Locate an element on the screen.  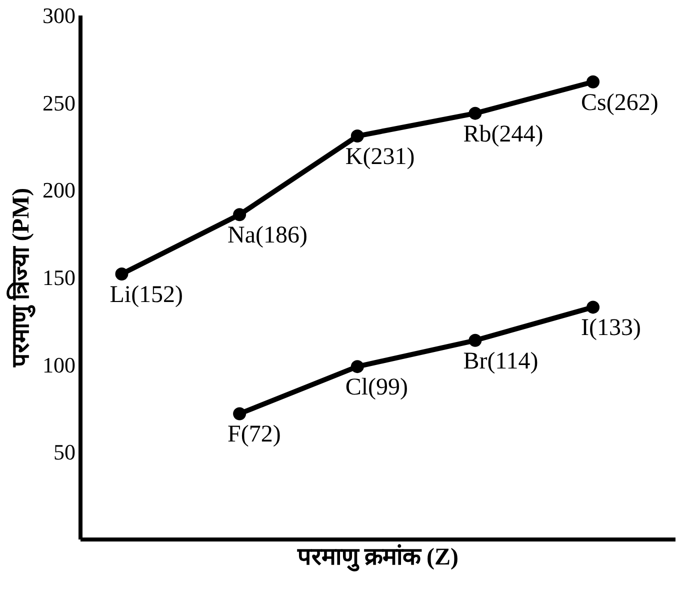
y-axis-title: परमाणु त्रिज्या (PM) is located at coordinates (21, 278).